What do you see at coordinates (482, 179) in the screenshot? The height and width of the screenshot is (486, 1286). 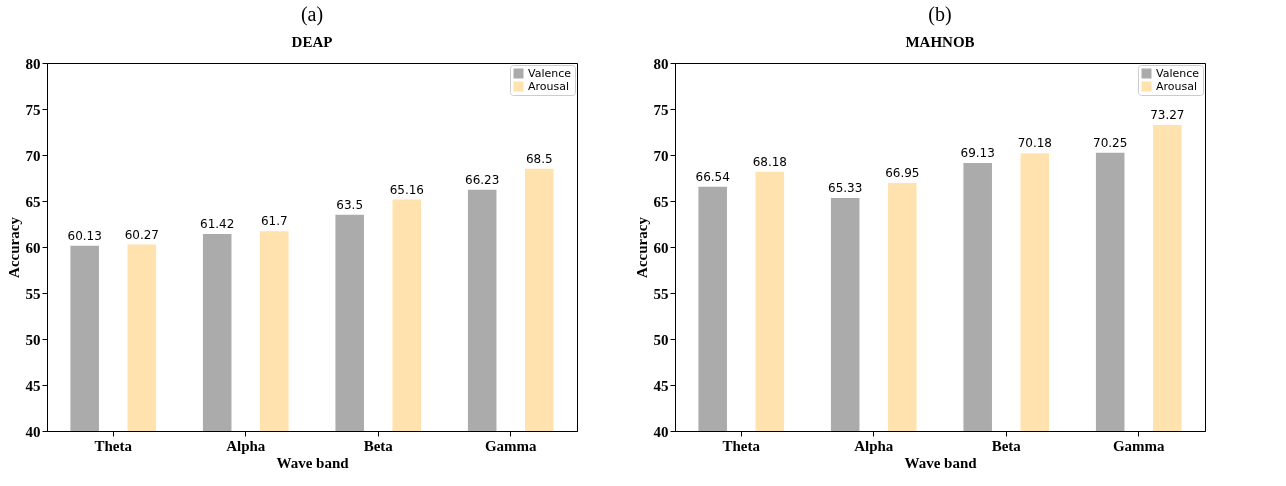 I see `data-label: 66.23` at bounding box center [482, 179].